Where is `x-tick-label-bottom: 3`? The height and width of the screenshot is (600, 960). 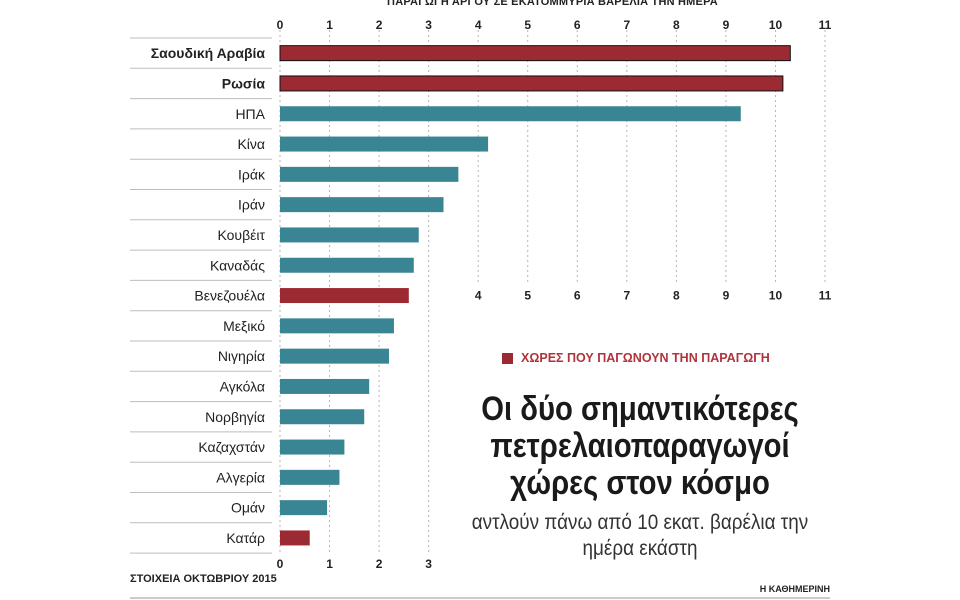 x-tick-label-bottom: 3 is located at coordinates (428, 564).